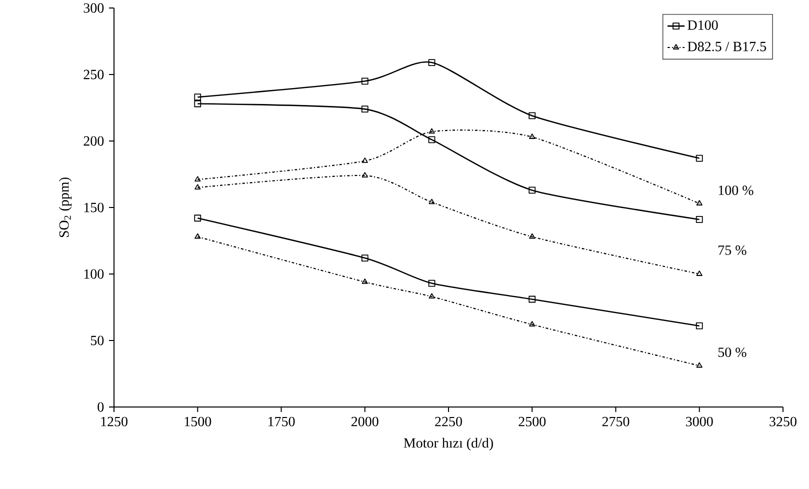 The width and height of the screenshot is (809, 489). I want to click on y-tick-label: 100, so click(94, 274).